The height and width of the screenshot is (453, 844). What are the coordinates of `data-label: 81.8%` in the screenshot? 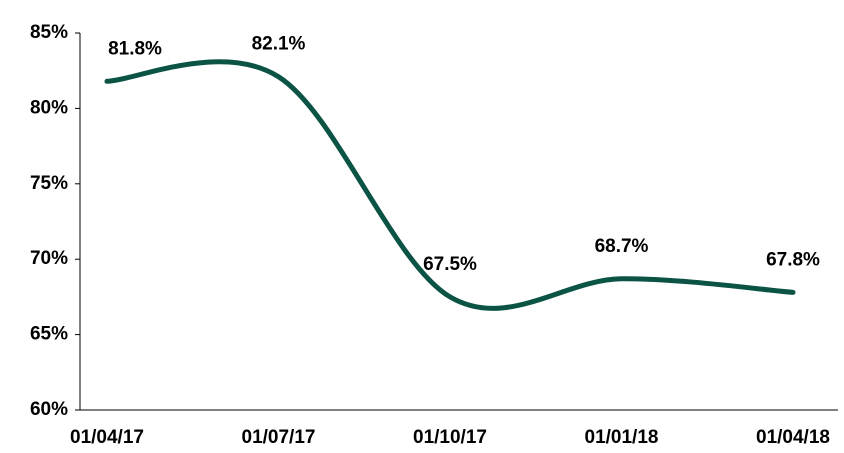 It's located at (135, 48).